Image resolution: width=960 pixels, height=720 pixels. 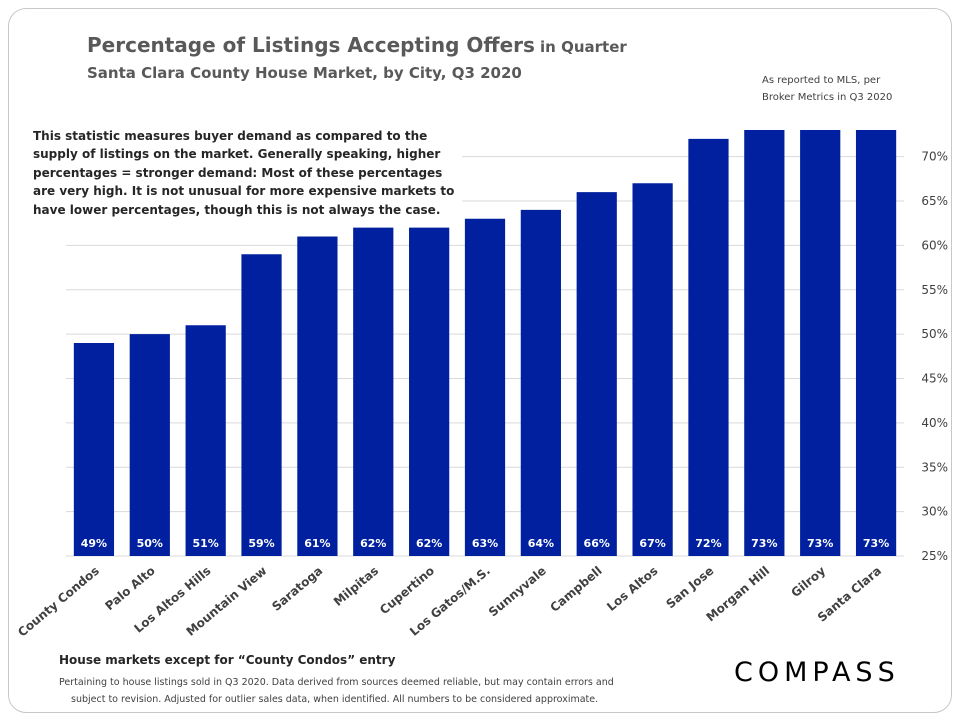 What do you see at coordinates (575, 589) in the screenshot?
I see `x-category-label: Campbell` at bounding box center [575, 589].